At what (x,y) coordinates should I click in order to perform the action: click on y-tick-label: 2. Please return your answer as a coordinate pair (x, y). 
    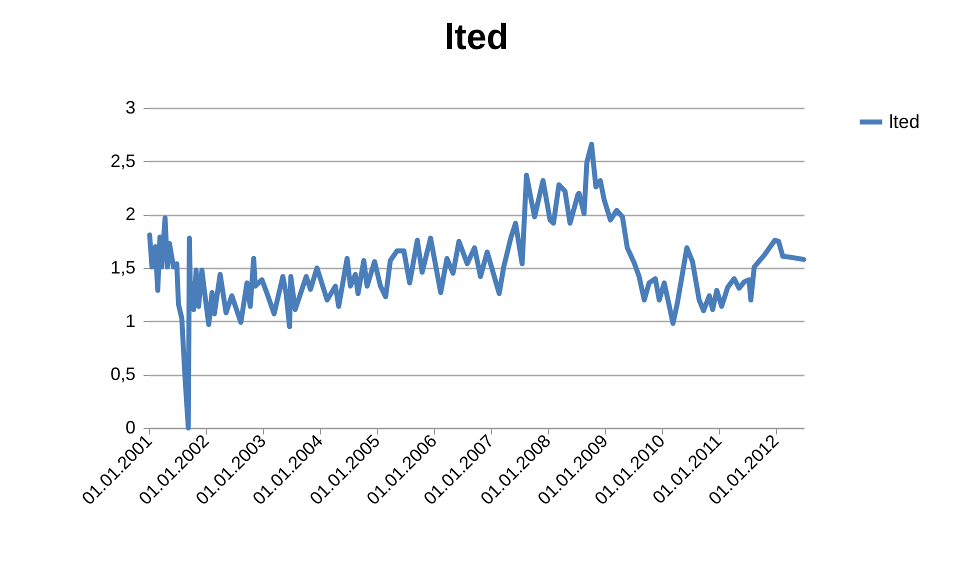
    Looking at the image, I should click on (130, 214).